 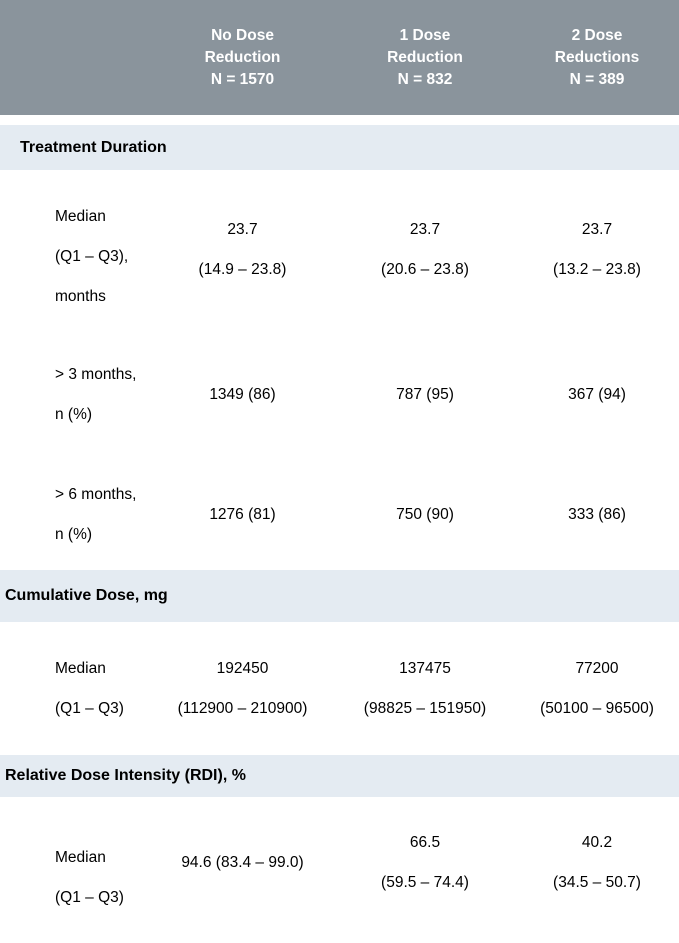 I want to click on cell-value-line: 1276 (81), so click(x=242, y=514).